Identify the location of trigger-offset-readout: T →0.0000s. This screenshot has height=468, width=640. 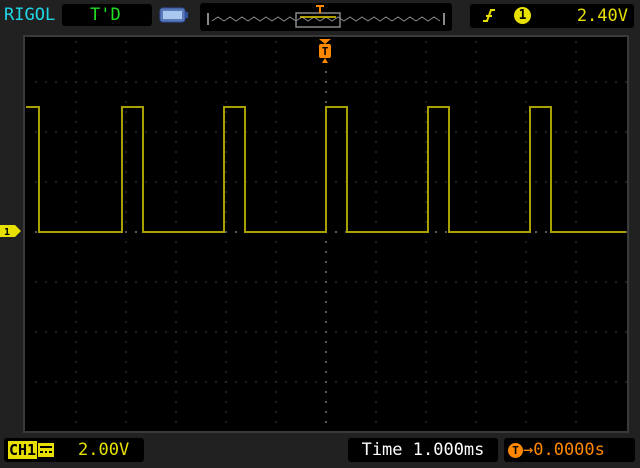
(569, 450).